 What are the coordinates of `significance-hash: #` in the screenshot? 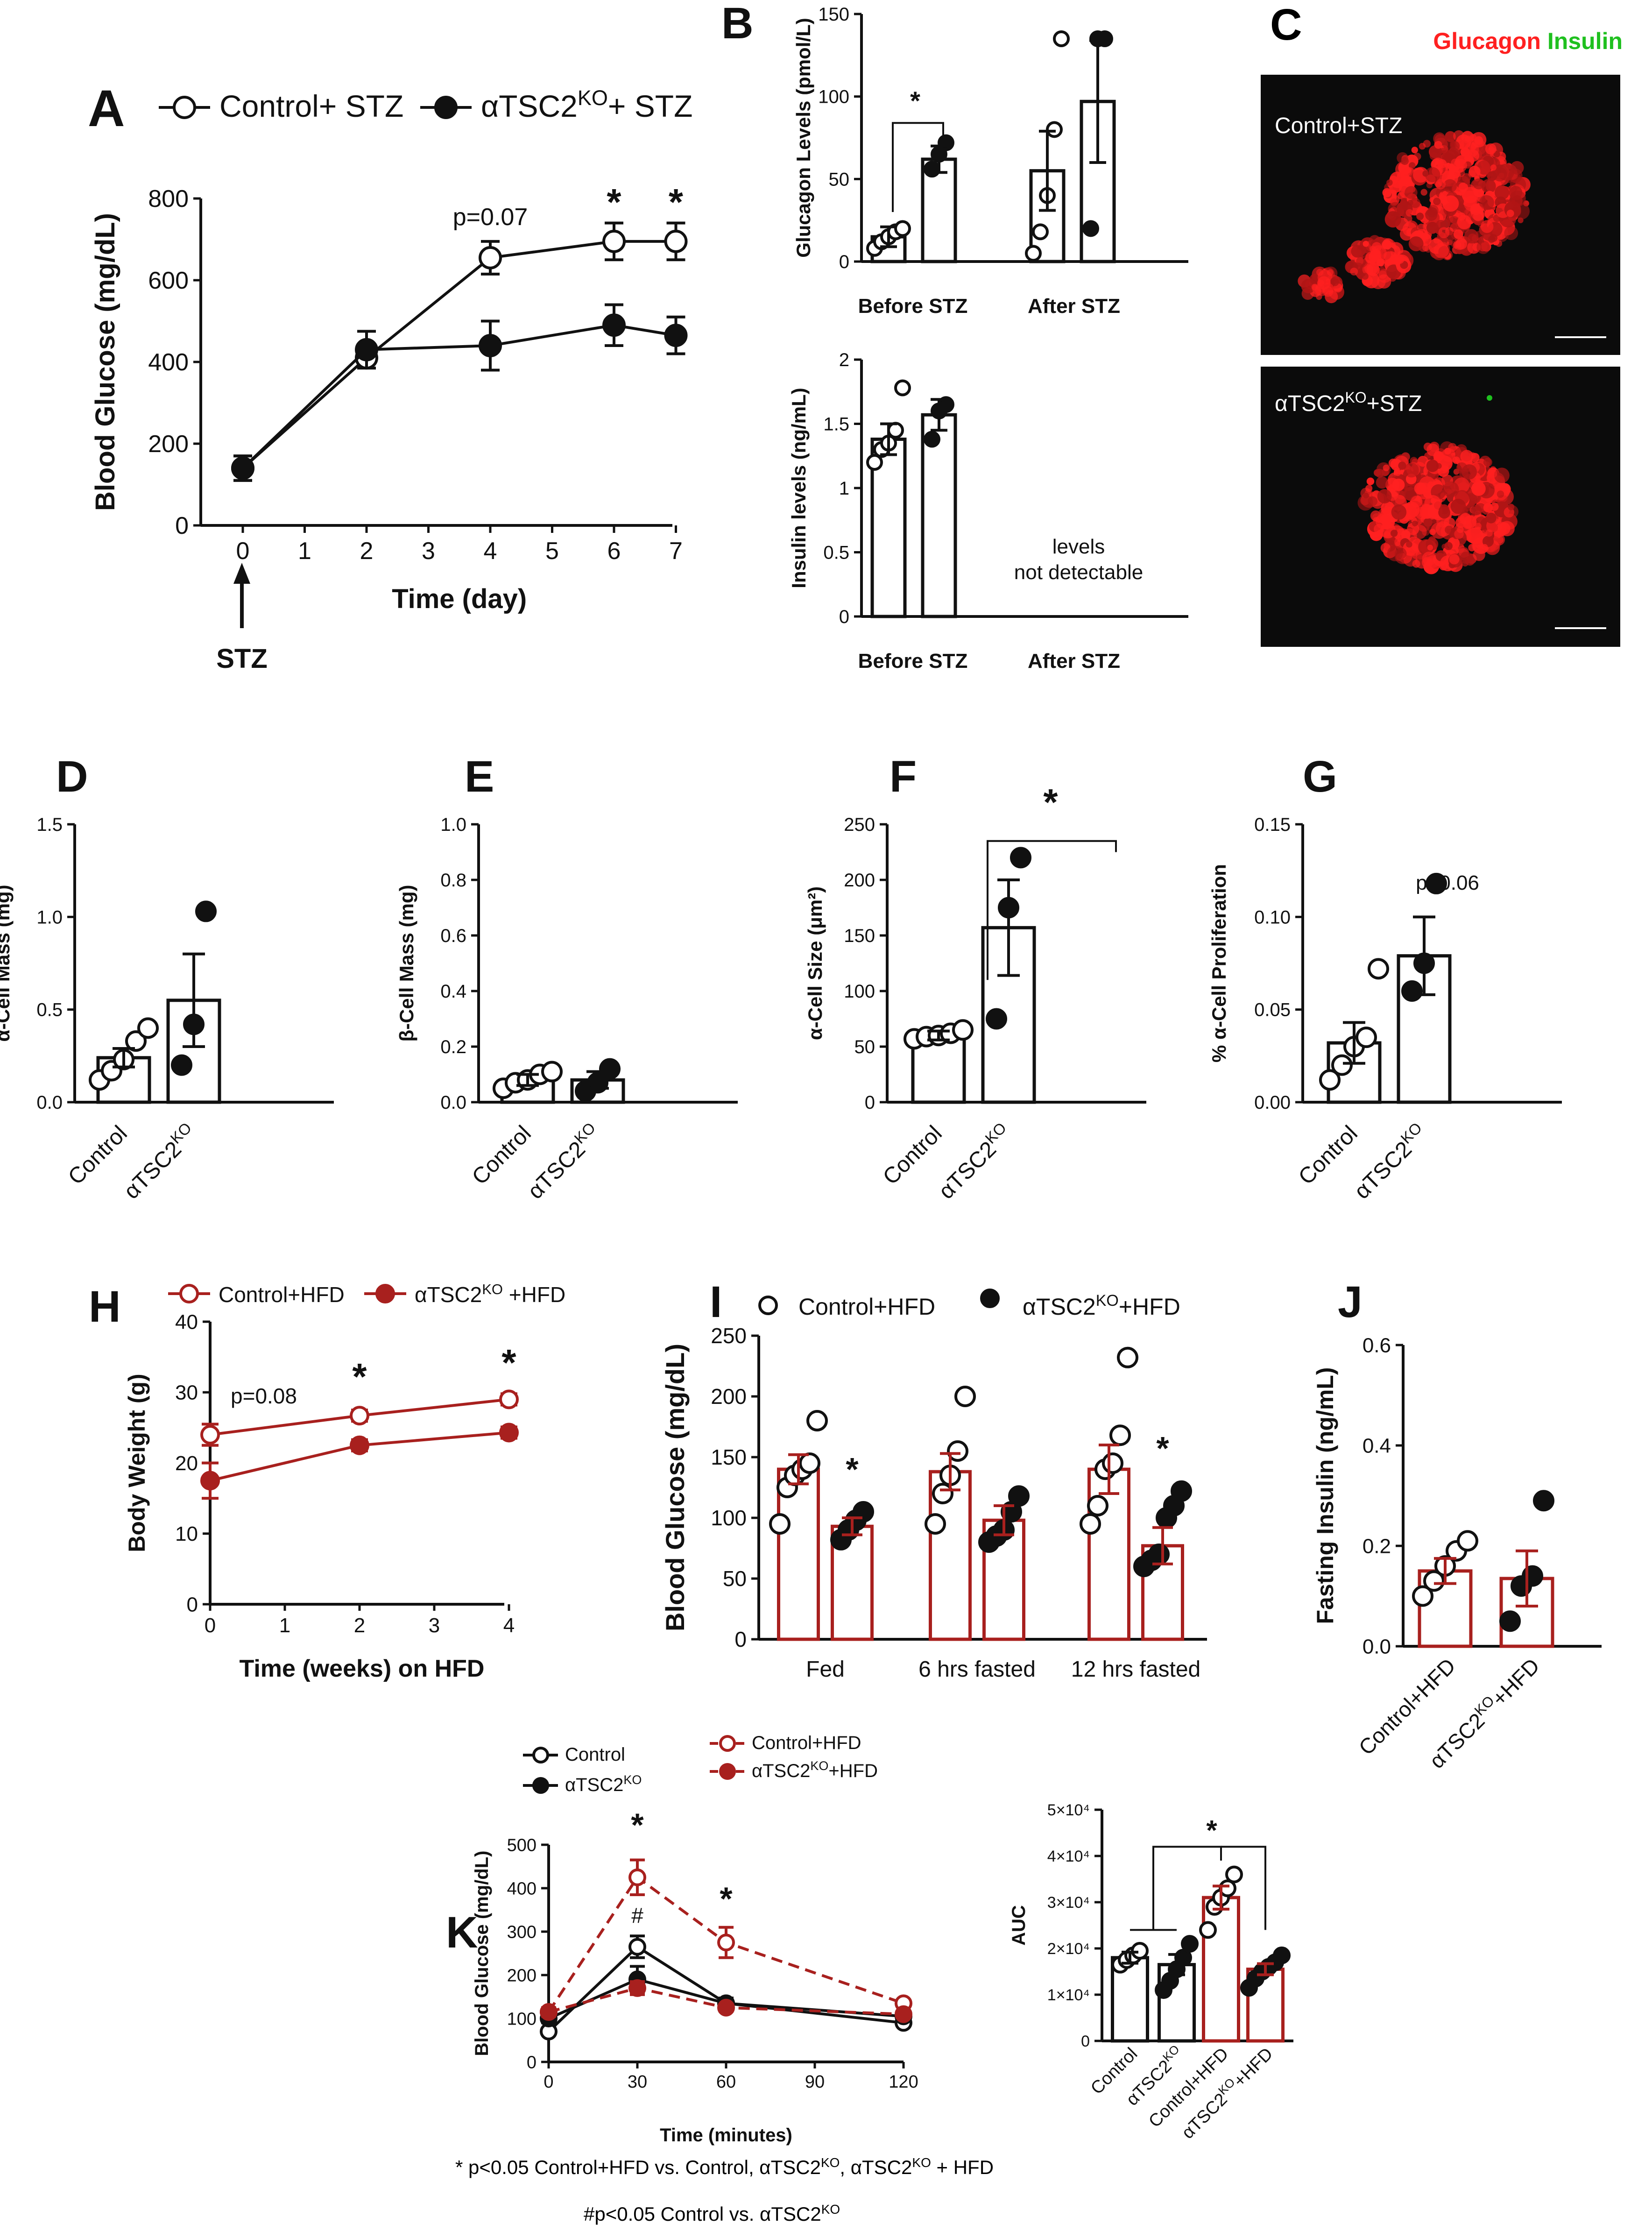 It's located at (637, 1915).